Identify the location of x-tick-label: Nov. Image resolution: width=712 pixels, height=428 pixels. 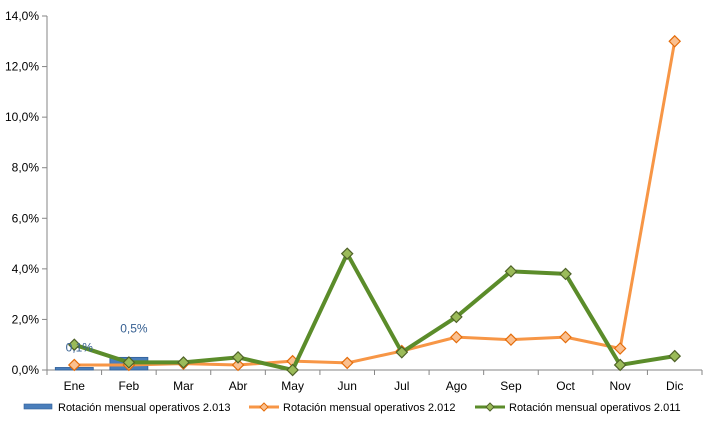
(619, 386).